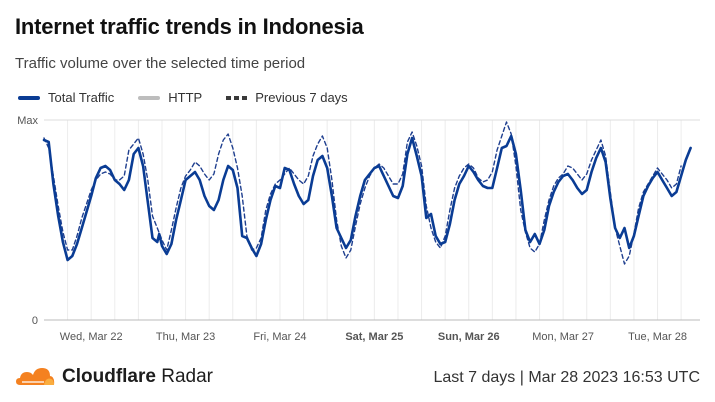  Describe the element at coordinates (185, 97) in the screenshot. I see `legend-label: HTTP` at that location.